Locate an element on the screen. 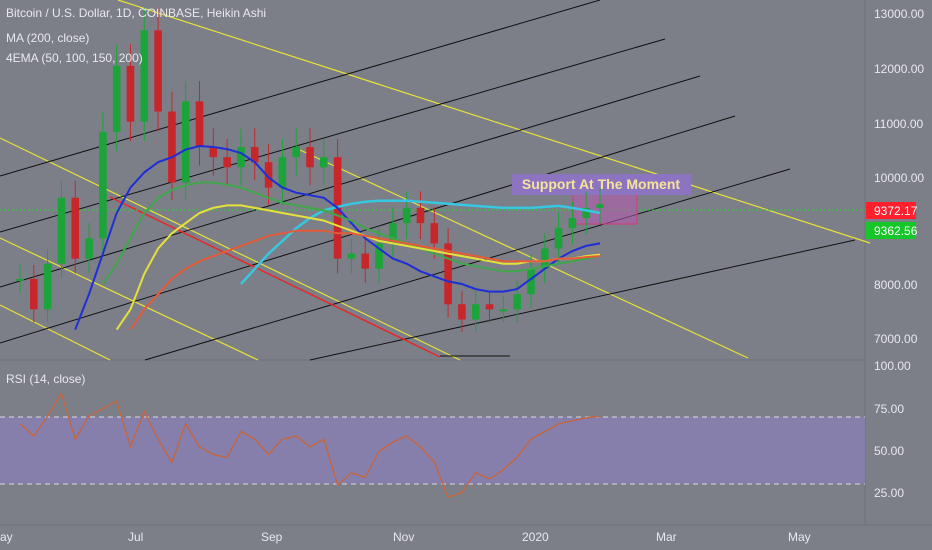 Image resolution: width=932 pixels, height=550 pixels. rsi-tick: 75.00 is located at coordinates (889, 409).